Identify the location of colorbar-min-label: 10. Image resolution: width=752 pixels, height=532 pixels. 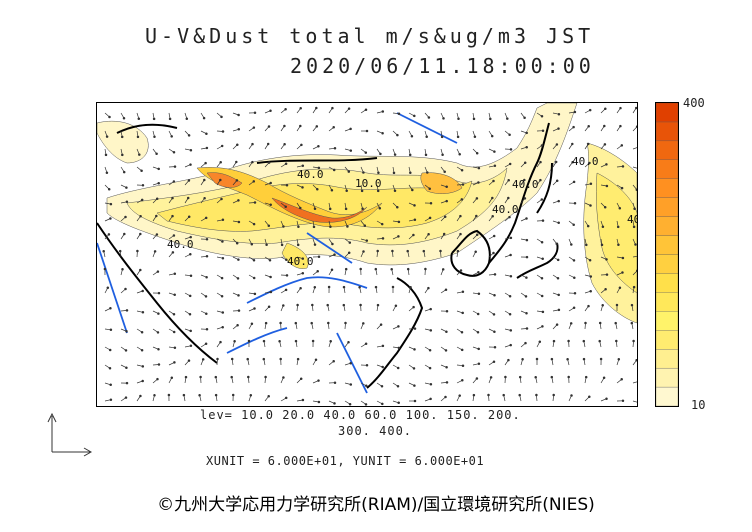
(698, 405).